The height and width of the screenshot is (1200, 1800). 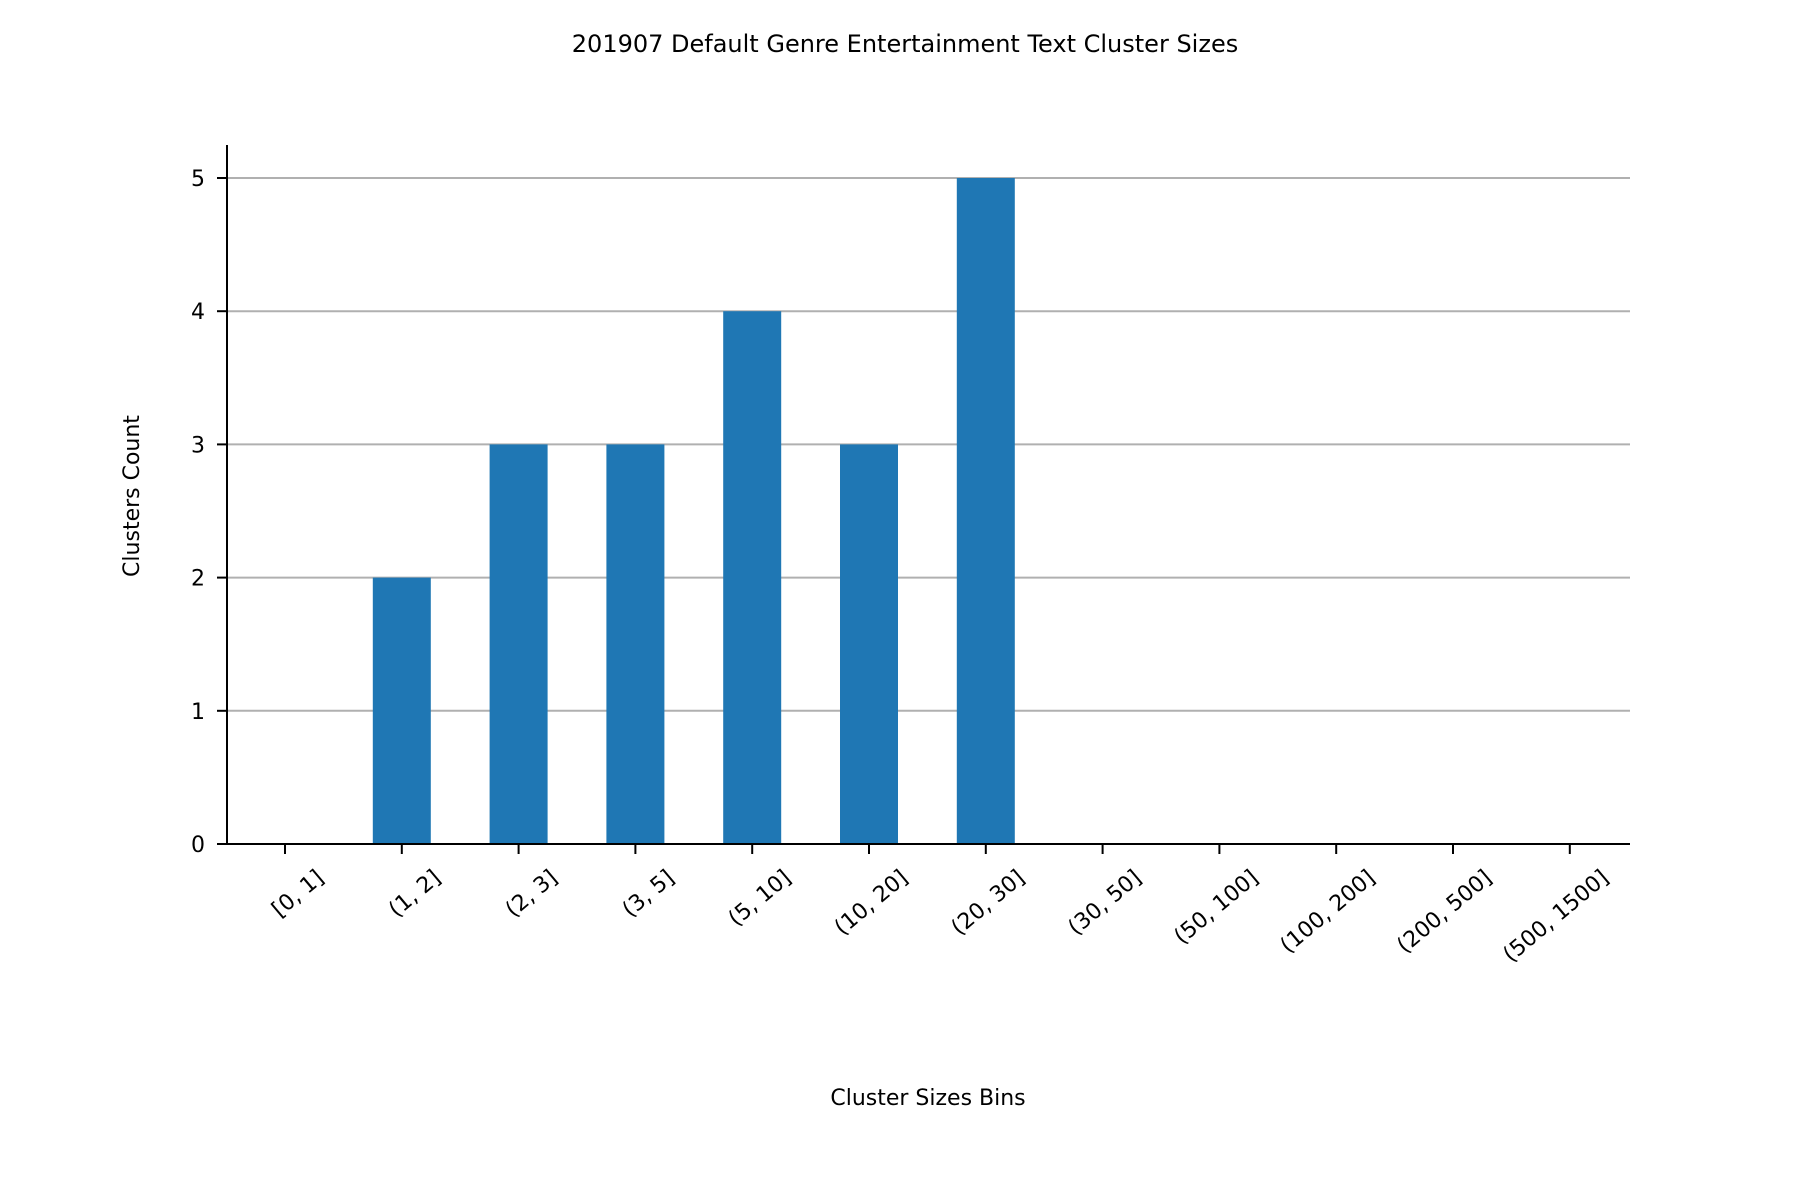 What do you see at coordinates (531, 893) in the screenshot?
I see `x-tick-label: (2, 3]` at bounding box center [531, 893].